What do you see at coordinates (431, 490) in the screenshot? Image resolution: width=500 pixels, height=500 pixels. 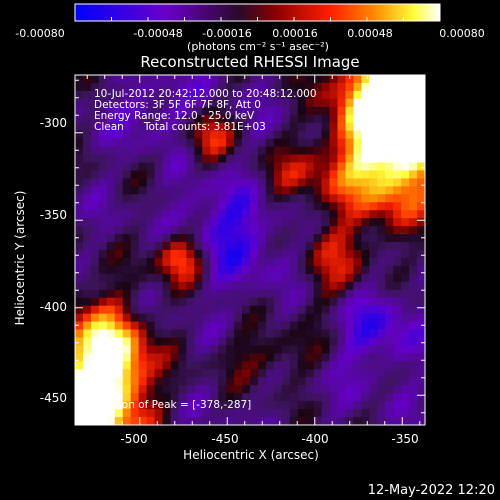 I see `footer-timestamp: 12-May-2022 12:20` at bounding box center [431, 490].